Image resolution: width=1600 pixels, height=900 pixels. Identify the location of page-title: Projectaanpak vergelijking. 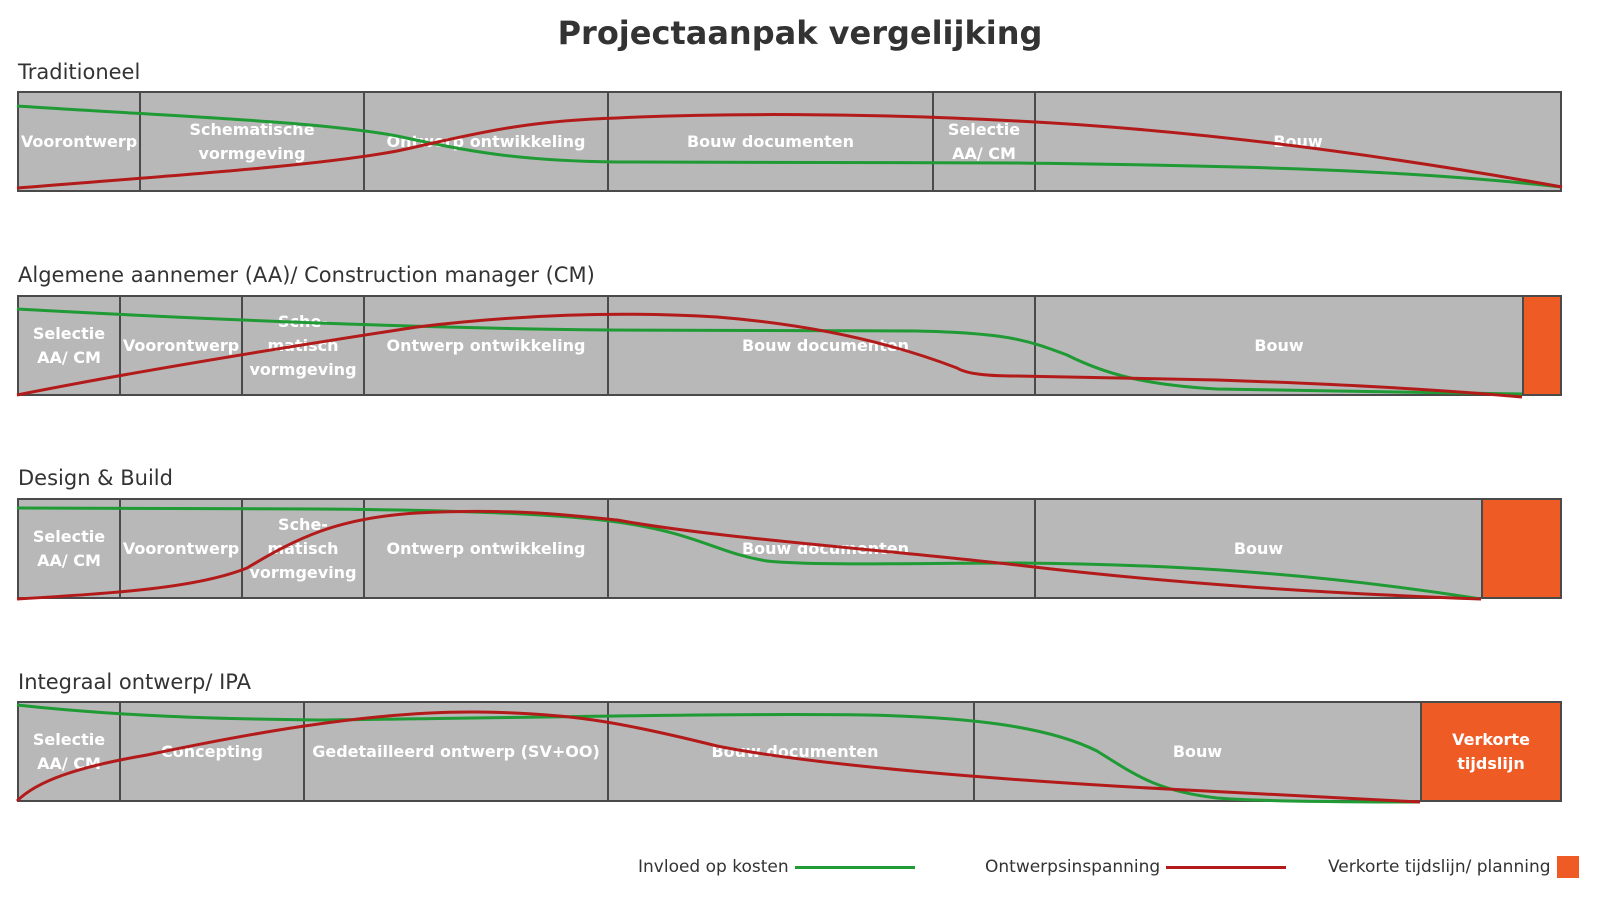
(800, 33).